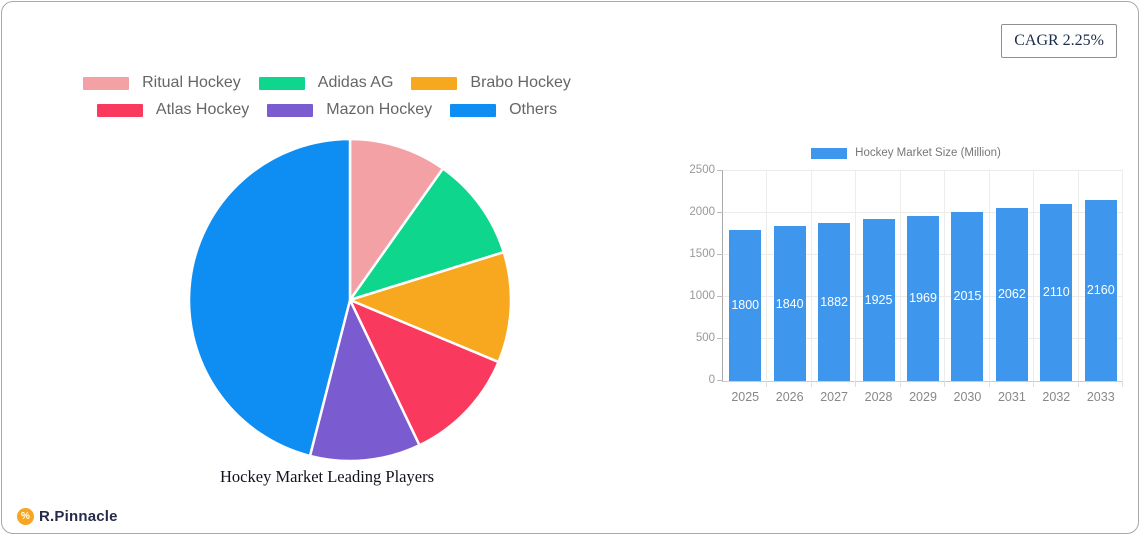 Image resolution: width=1140 pixels, height=535 pixels. I want to click on bar-value-label: 1925, so click(878, 300).